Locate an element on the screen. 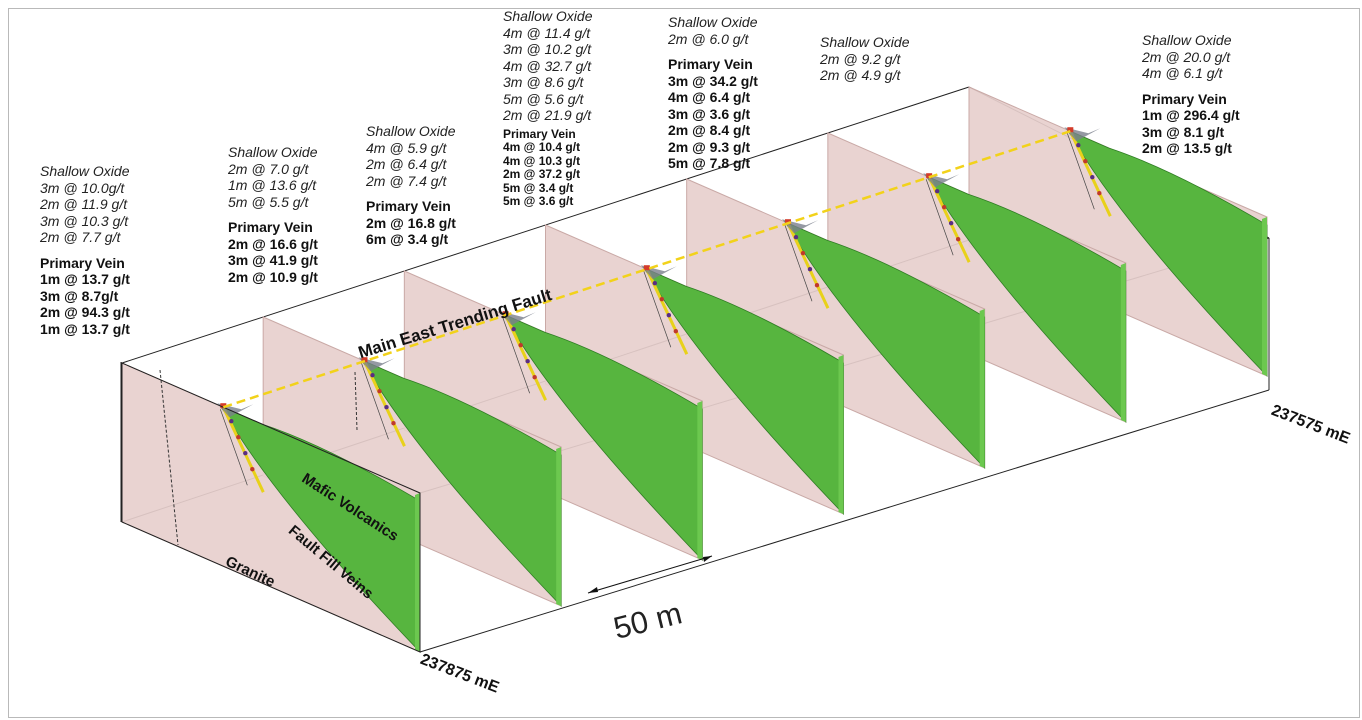  vein-intercept: 3m @ 3.6 g/t is located at coordinates (709, 113).